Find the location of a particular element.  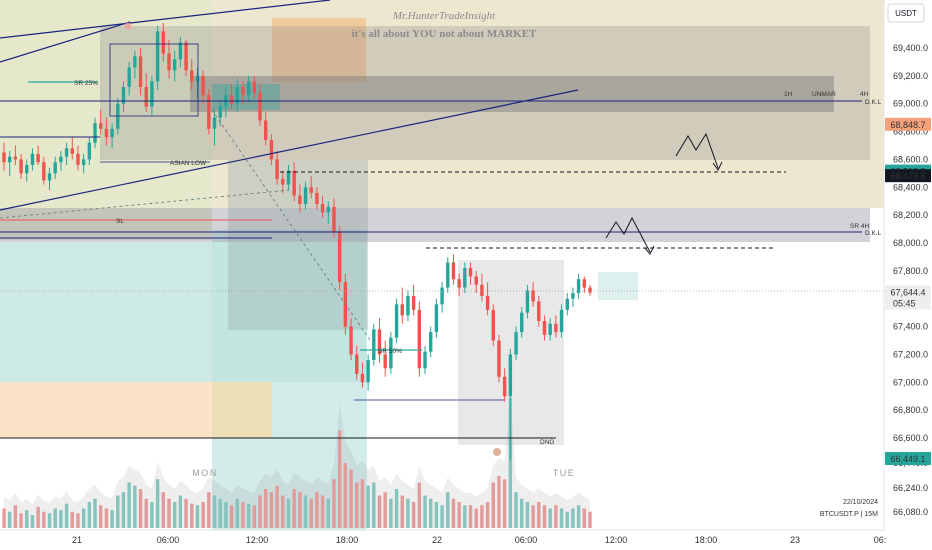

zone-olive-bottom is located at coordinates (242, 410).